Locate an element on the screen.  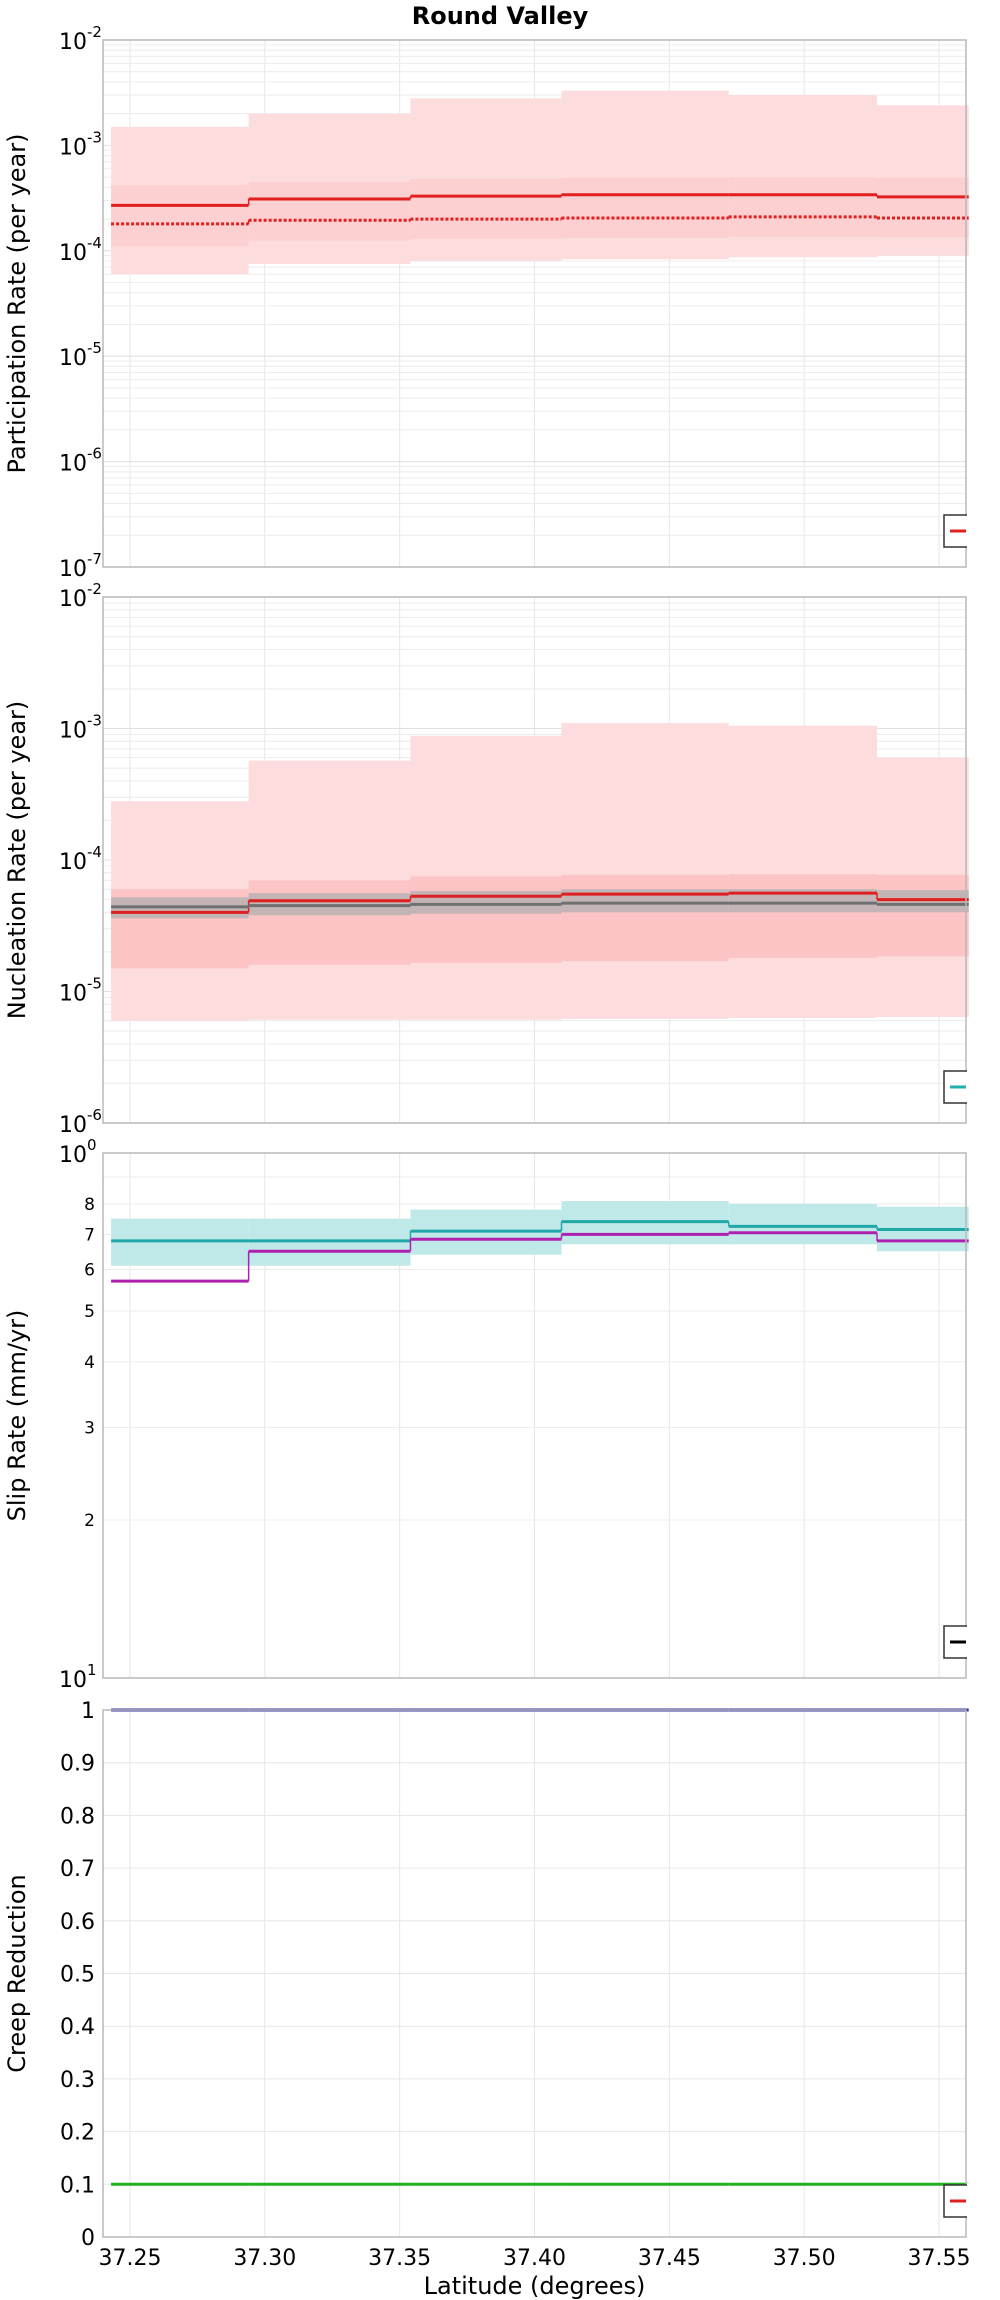
y-tick-label: 0.9 is located at coordinates (77, 1764).